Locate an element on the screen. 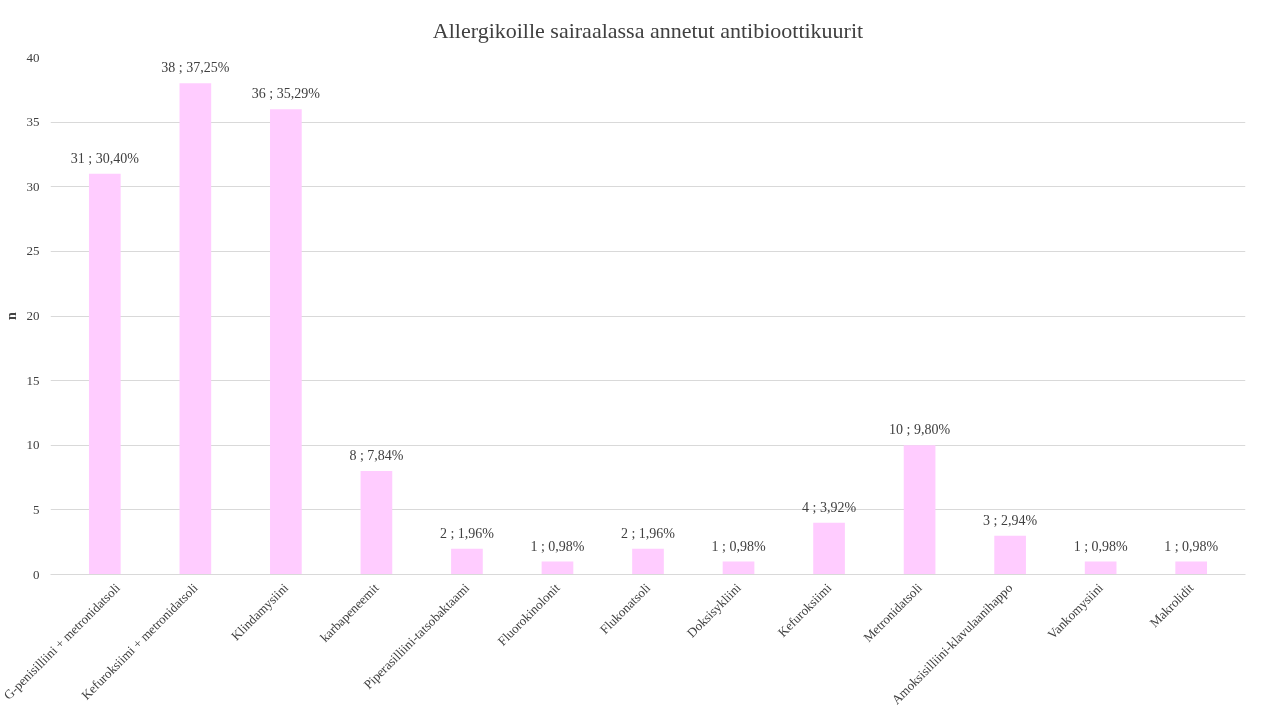 Image resolution: width=1266 pixels, height=725 pixels. y-axis-title: n is located at coordinates (11, 315).